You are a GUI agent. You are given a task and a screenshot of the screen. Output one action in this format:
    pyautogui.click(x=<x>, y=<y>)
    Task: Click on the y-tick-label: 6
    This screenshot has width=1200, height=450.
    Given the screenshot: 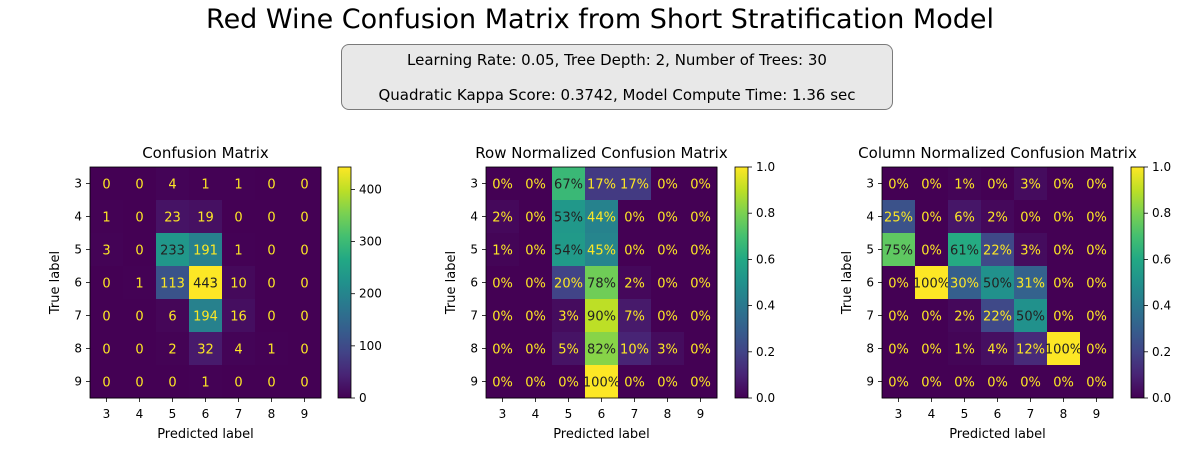 What is the action you would take?
    pyautogui.click(x=870, y=283)
    